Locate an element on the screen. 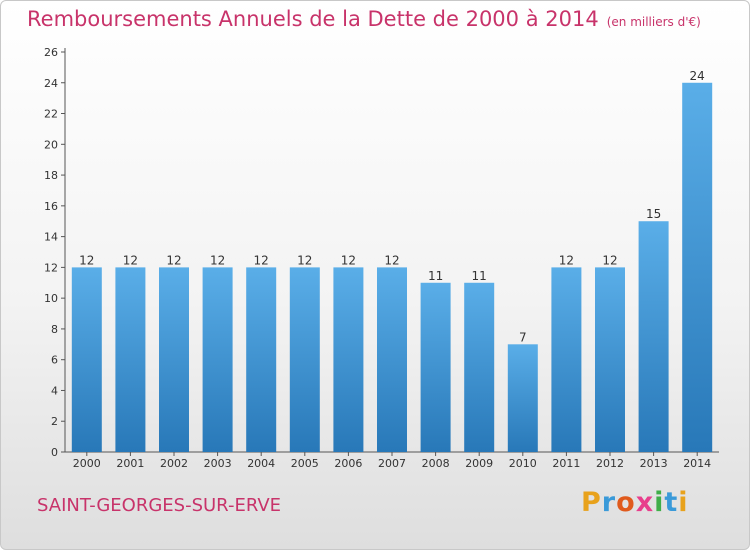  data-label: 15 is located at coordinates (653, 214).